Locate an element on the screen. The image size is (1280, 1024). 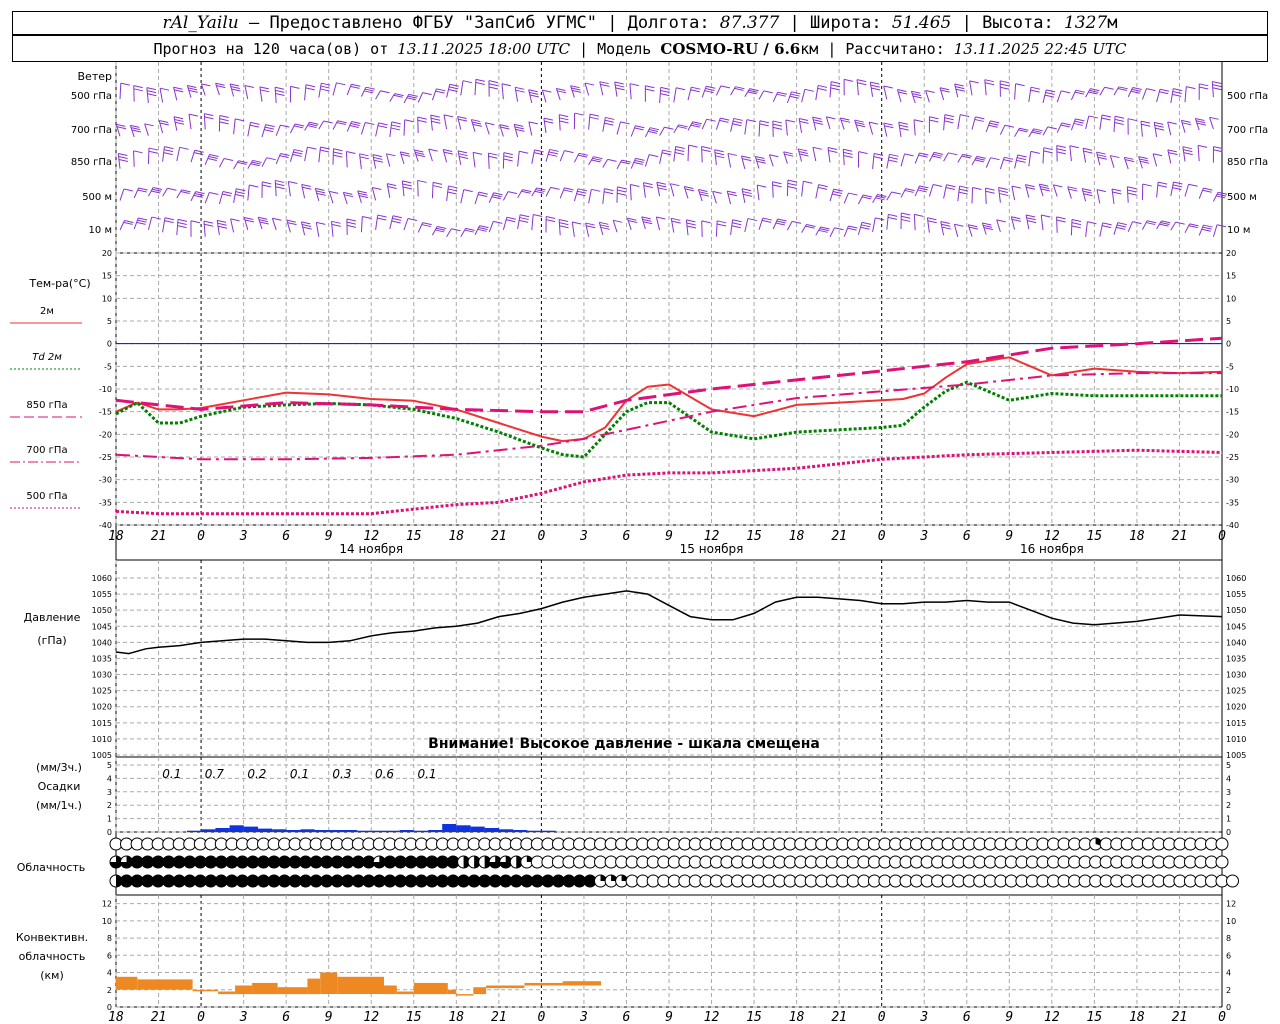
latitude: 51.465 is located at coordinates (921, 23).